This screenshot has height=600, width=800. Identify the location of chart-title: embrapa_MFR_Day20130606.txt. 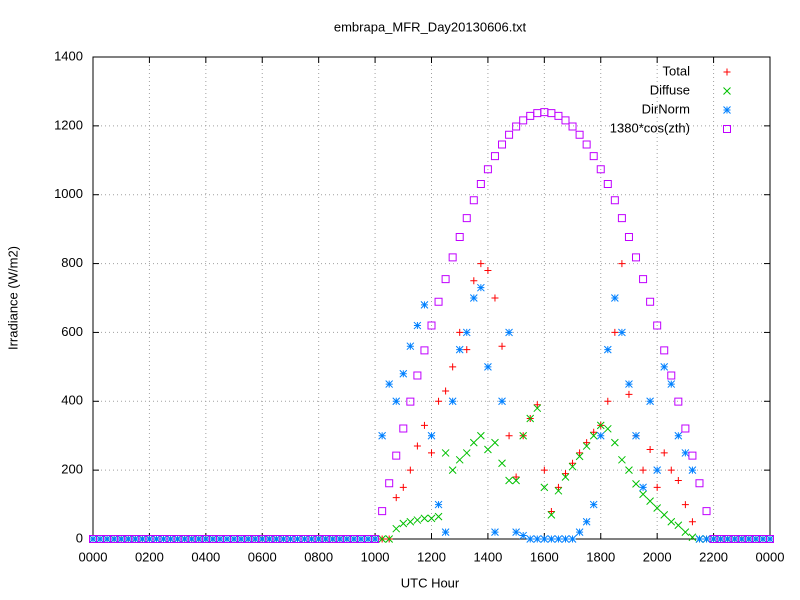
(430, 26).